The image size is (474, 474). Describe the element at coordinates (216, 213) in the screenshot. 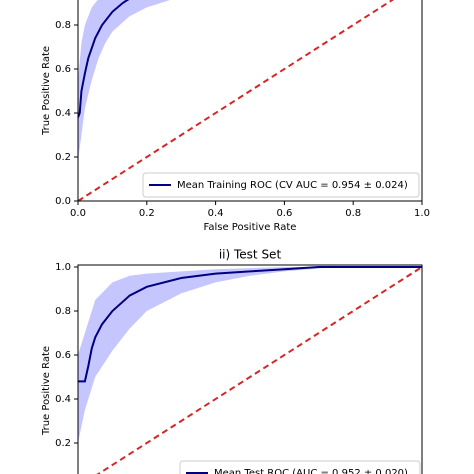

I see `x-tick-label: 0.4` at that location.